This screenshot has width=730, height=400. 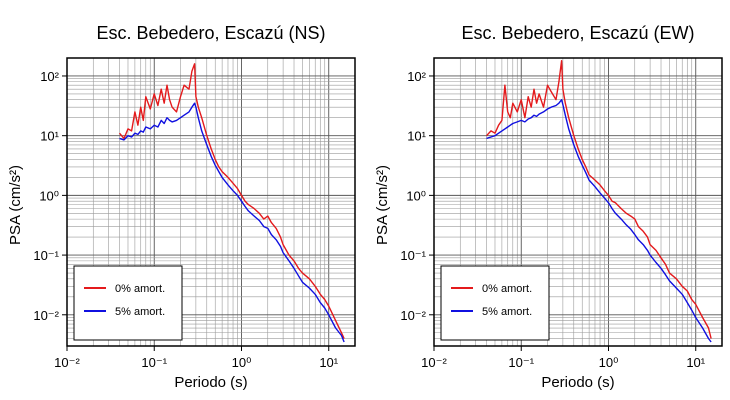 I want to click on chart-title: Esc. Bebedero, Escazú (EW), so click(x=577, y=33).